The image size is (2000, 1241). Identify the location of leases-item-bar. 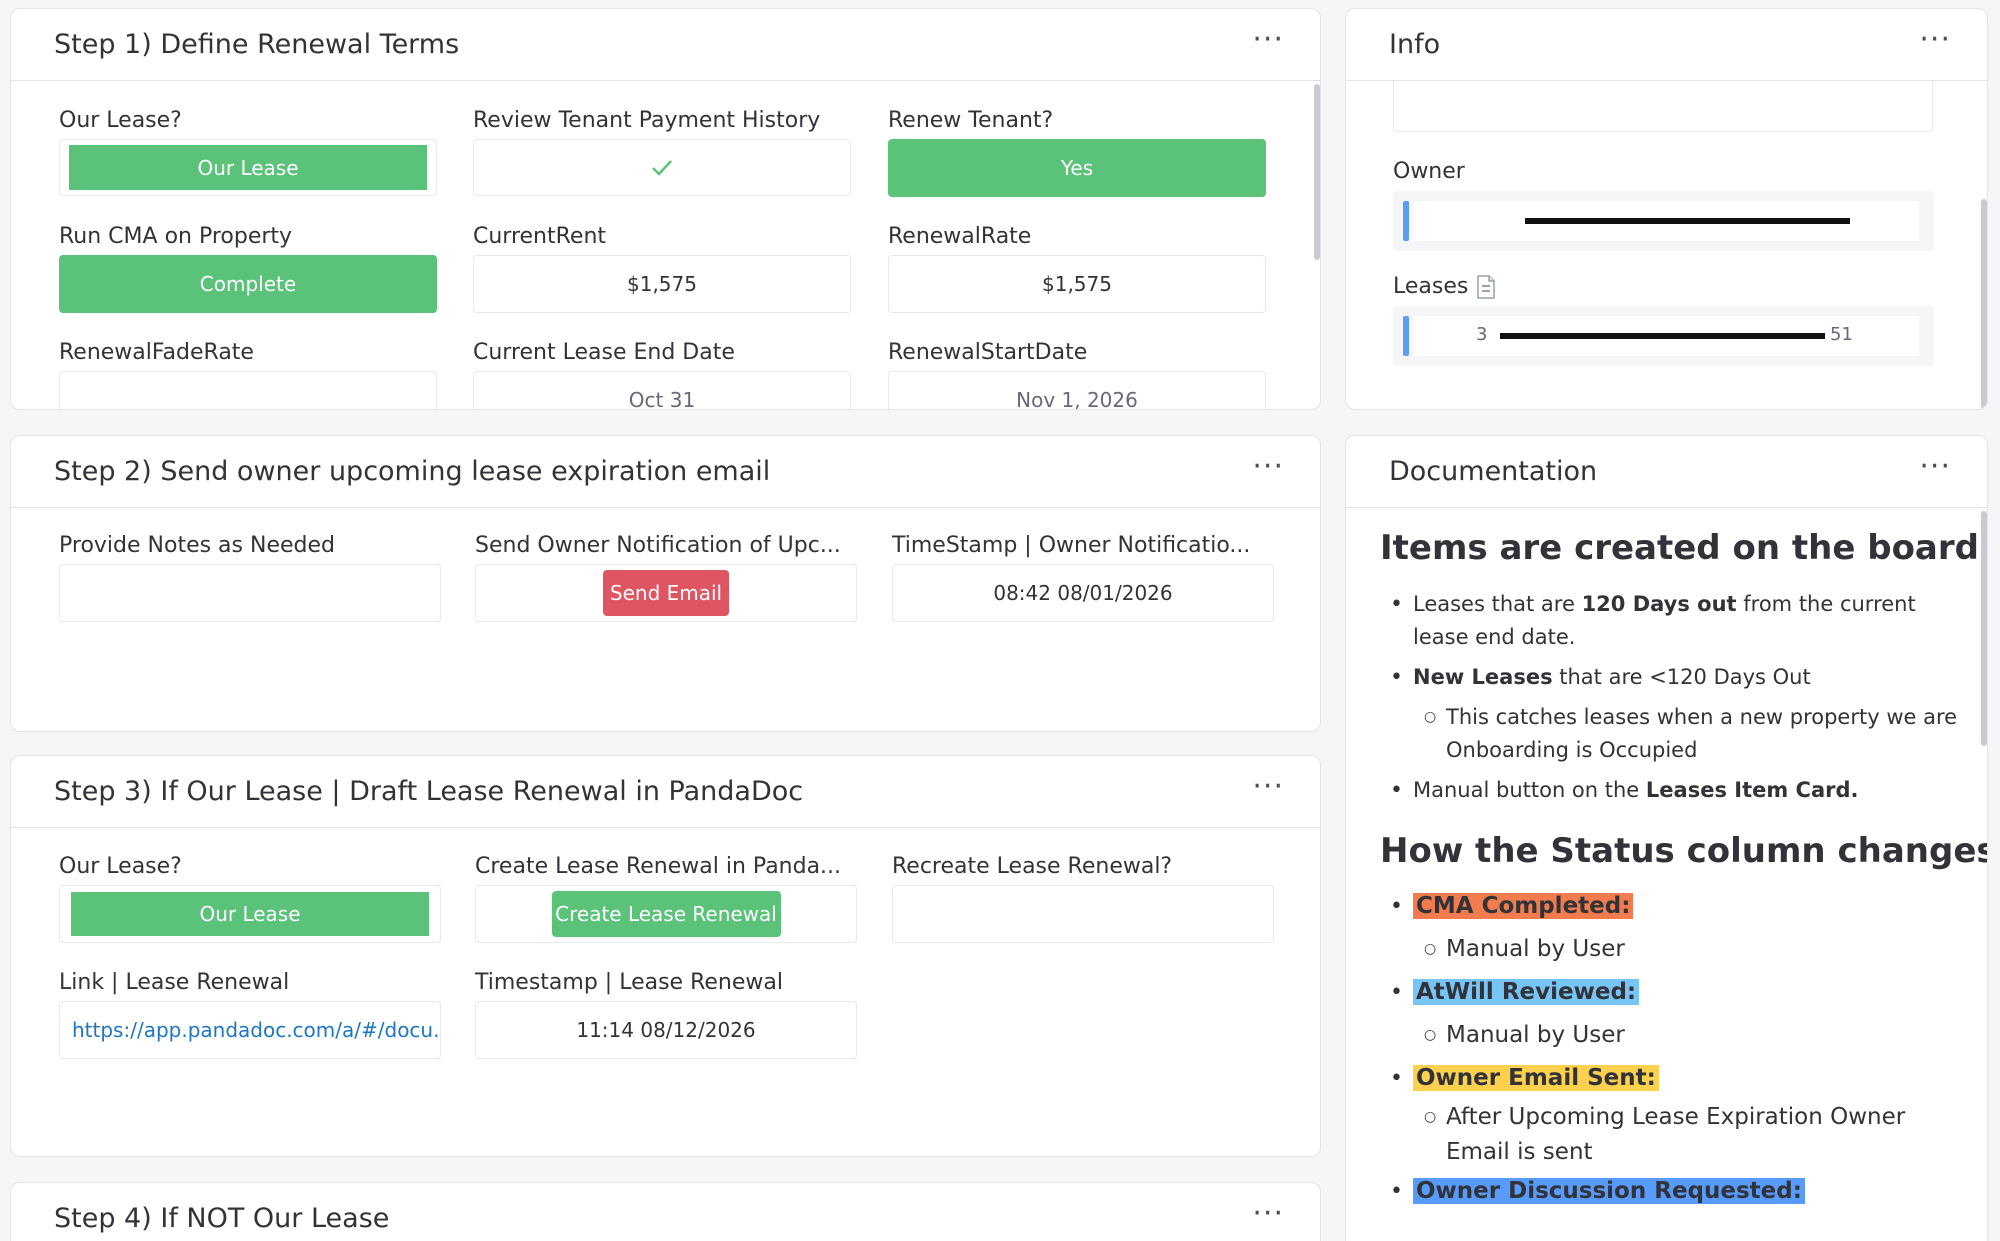
(1406, 336).